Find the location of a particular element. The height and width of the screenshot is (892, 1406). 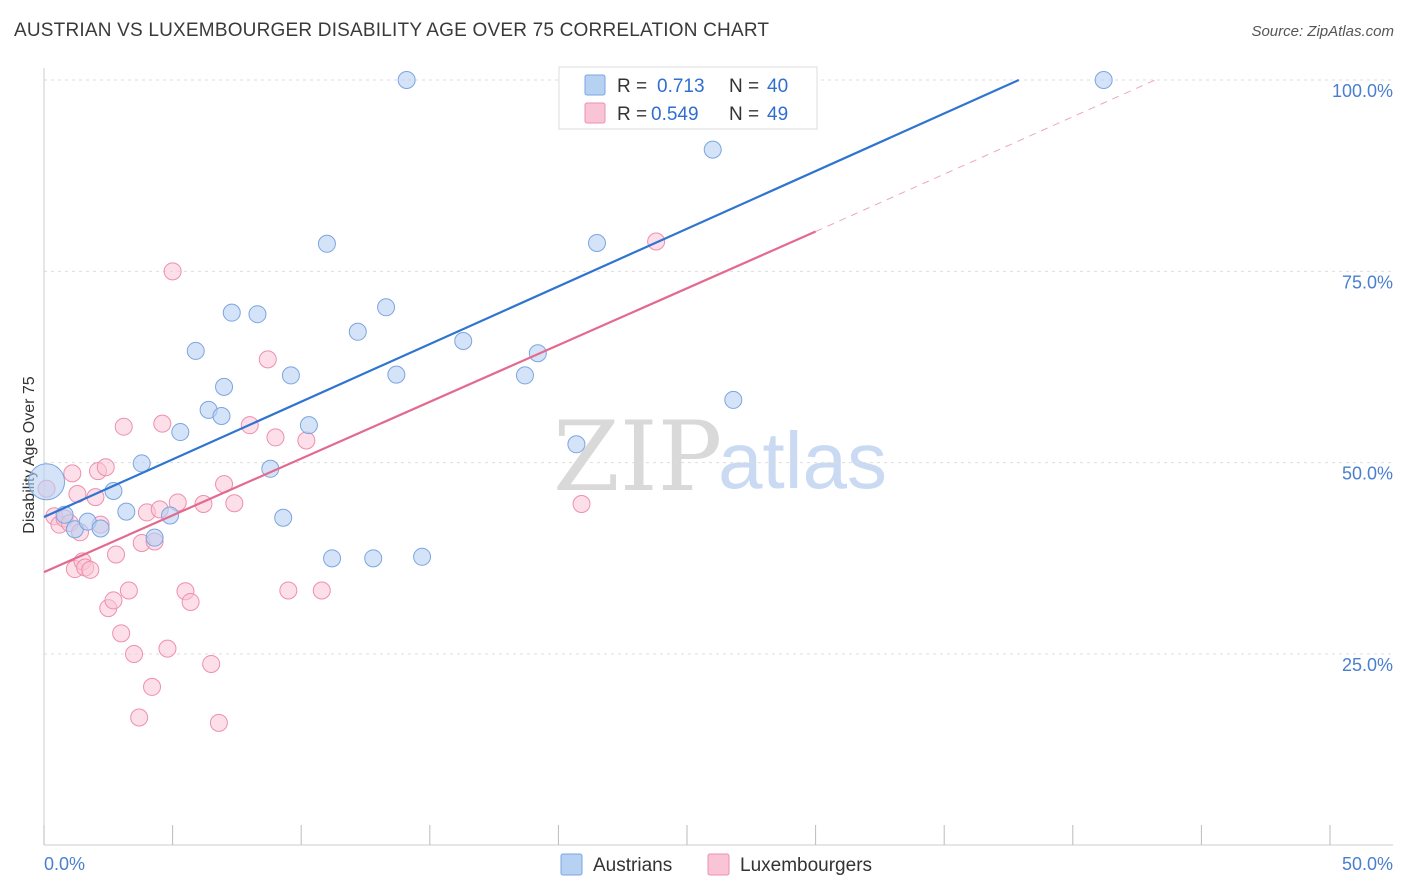

watermark-atlas: atlas is located at coordinates (802, 460).